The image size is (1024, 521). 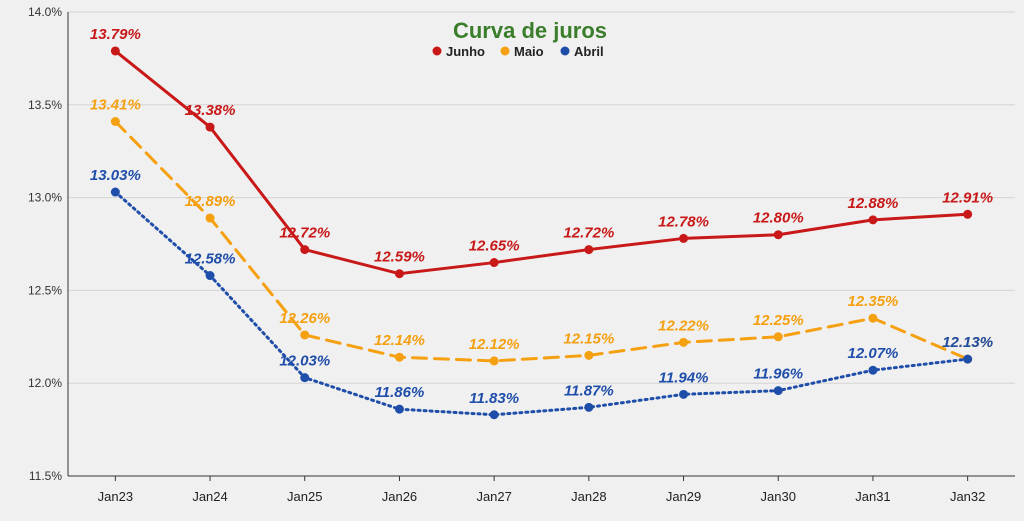 What do you see at coordinates (967, 496) in the screenshot?
I see `x-tick-label: Jan32` at bounding box center [967, 496].